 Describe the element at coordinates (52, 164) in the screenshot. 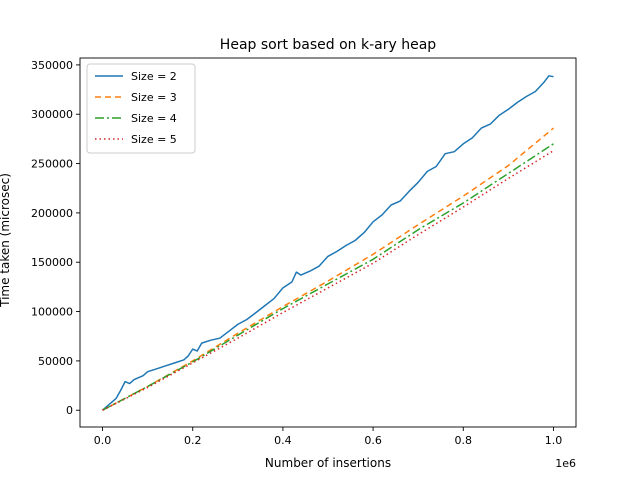

I see `y-tick-label: 250000` at that location.